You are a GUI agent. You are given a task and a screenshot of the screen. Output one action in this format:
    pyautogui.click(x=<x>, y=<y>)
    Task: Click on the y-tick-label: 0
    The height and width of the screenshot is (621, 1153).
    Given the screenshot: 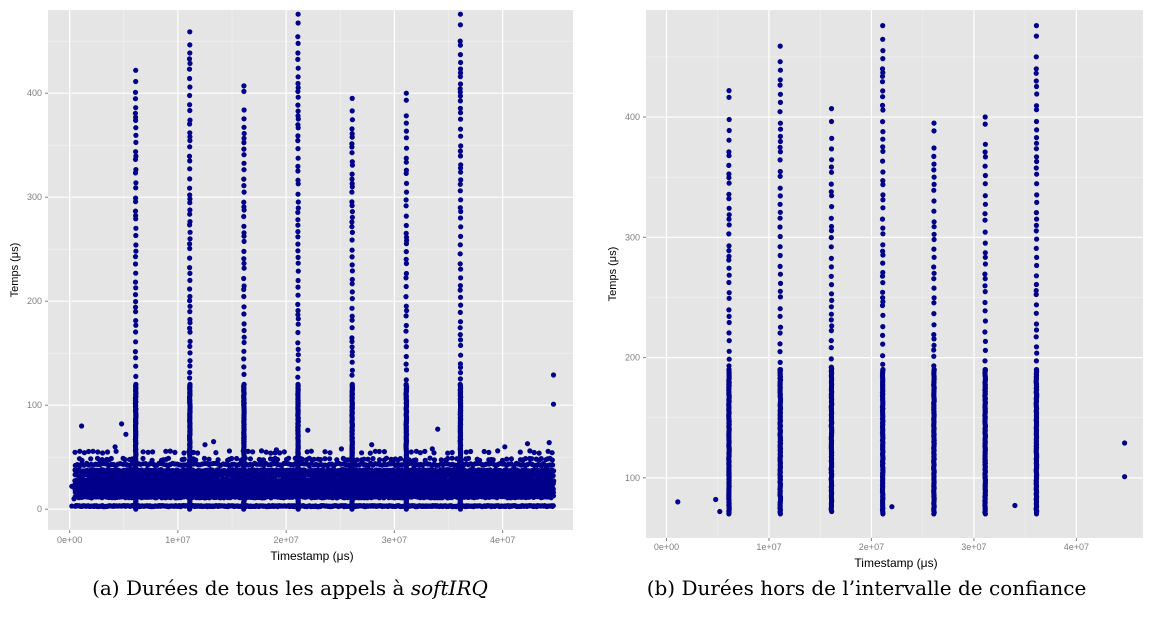 What is the action you would take?
    pyautogui.click(x=39, y=509)
    